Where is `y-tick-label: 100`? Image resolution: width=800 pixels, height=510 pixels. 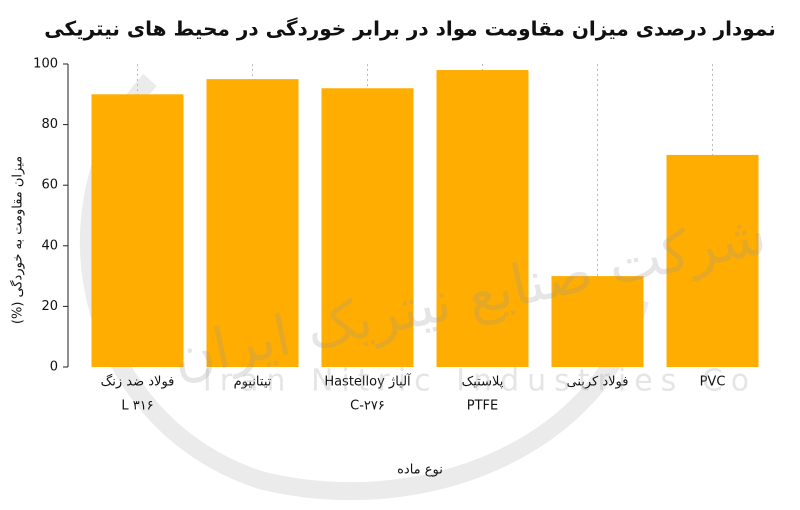
y-tick-label: 100 is located at coordinates (45, 64).